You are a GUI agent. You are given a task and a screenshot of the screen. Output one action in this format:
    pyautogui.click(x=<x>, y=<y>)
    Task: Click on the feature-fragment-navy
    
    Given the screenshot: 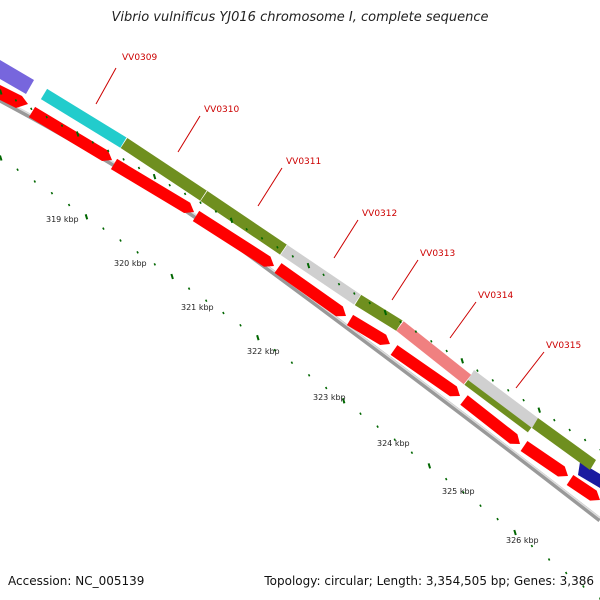 What is the action you would take?
    pyautogui.click(x=589, y=475)
    